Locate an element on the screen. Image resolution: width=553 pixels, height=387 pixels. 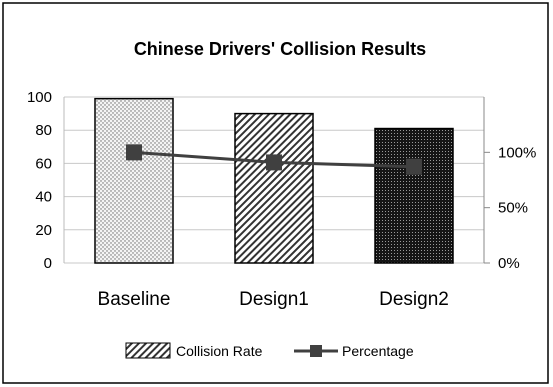
line-series is located at coordinates (274, 159).